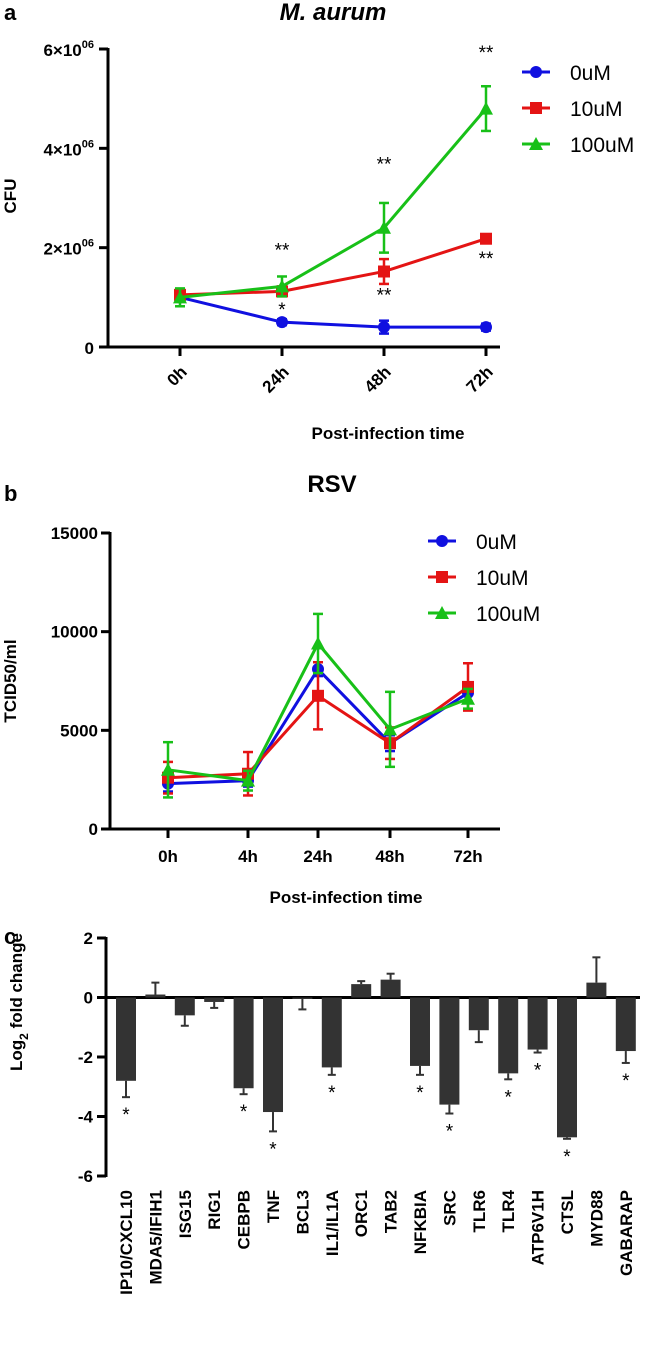 The height and width of the screenshot is (1361, 645). Describe the element at coordinates (378, 379) in the screenshot. I see `panel-a-xtick-label: 48h` at that location.